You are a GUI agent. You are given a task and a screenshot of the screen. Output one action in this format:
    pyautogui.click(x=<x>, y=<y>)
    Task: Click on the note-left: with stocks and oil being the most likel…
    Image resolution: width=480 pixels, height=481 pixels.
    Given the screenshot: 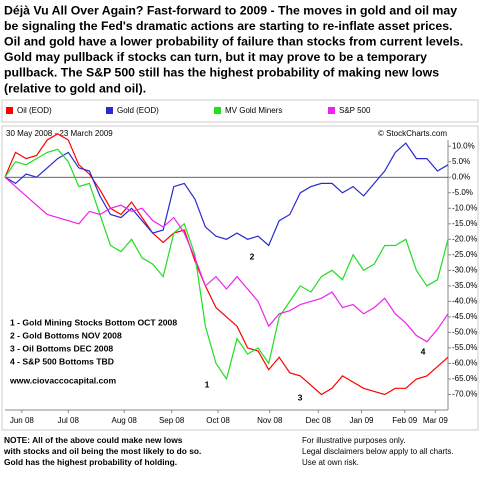 What is the action you would take?
    pyautogui.click(x=102, y=451)
    